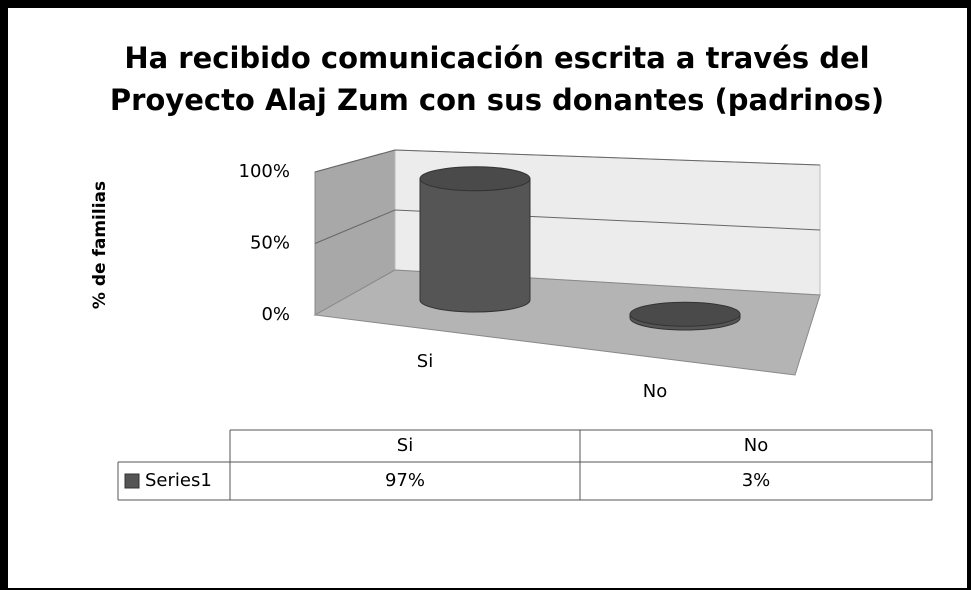  What do you see at coordinates (405, 445) in the screenshot?
I see `table-header: Si` at bounding box center [405, 445].